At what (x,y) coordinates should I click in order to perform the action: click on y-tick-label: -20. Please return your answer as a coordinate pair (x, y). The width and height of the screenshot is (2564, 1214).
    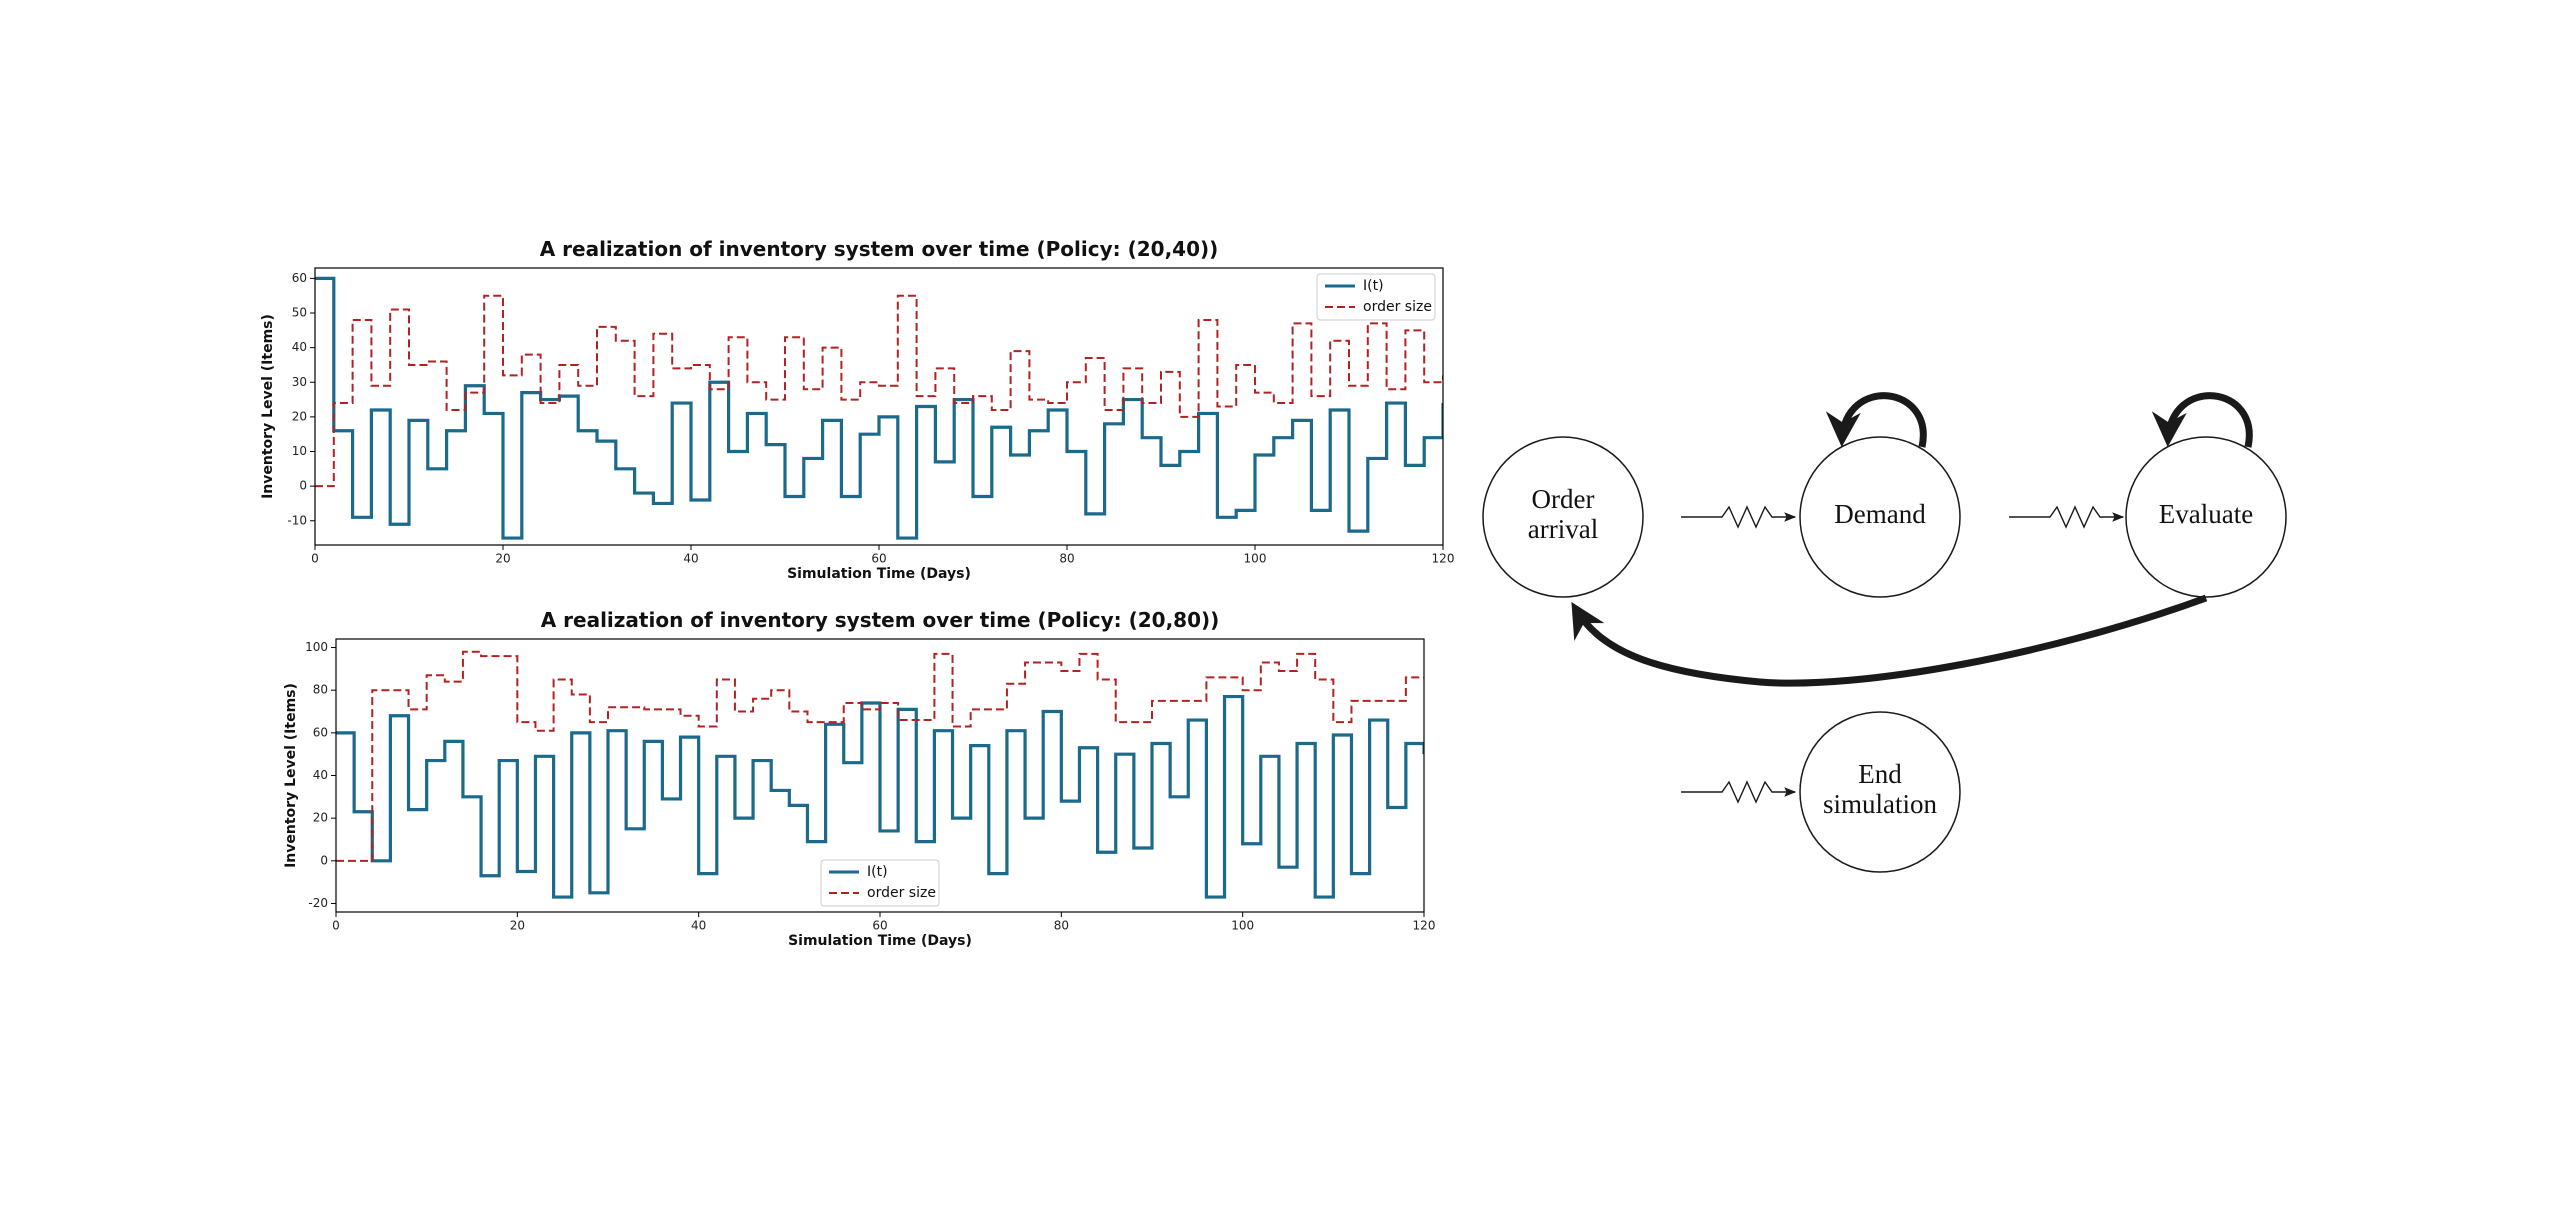
    Looking at the image, I should click on (318, 903).